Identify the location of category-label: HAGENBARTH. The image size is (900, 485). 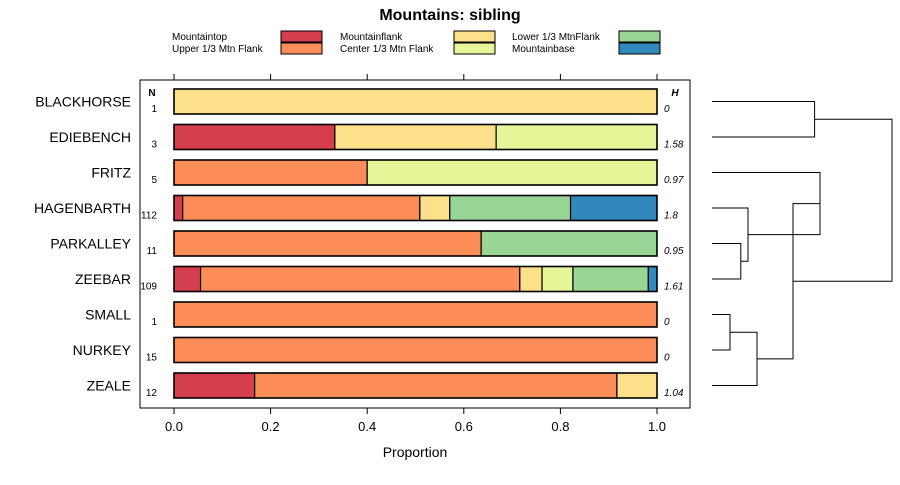
(82, 208).